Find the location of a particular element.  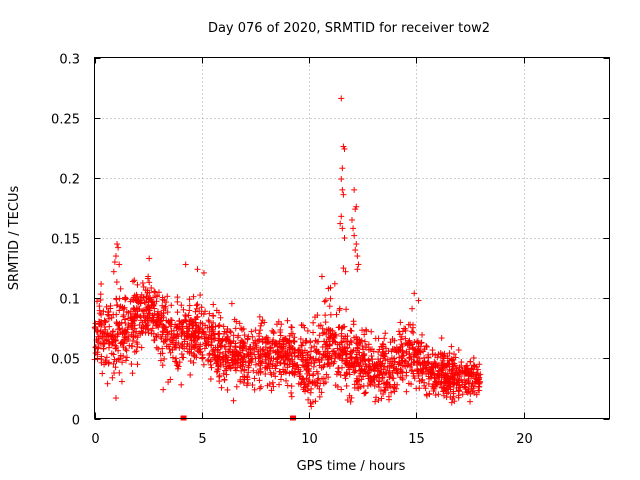

y-tick-label: 0.3 is located at coordinates (69, 60).